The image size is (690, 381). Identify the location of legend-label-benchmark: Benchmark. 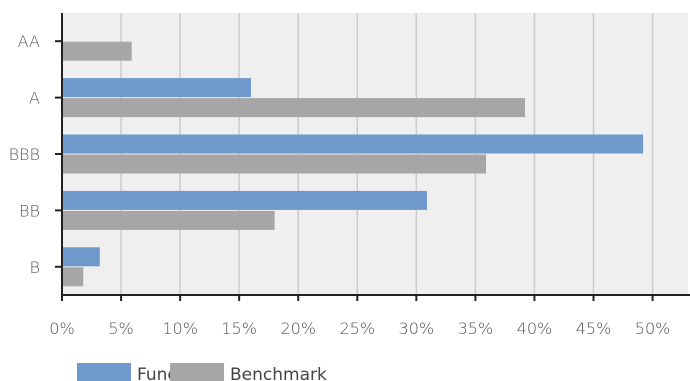
(278, 373).